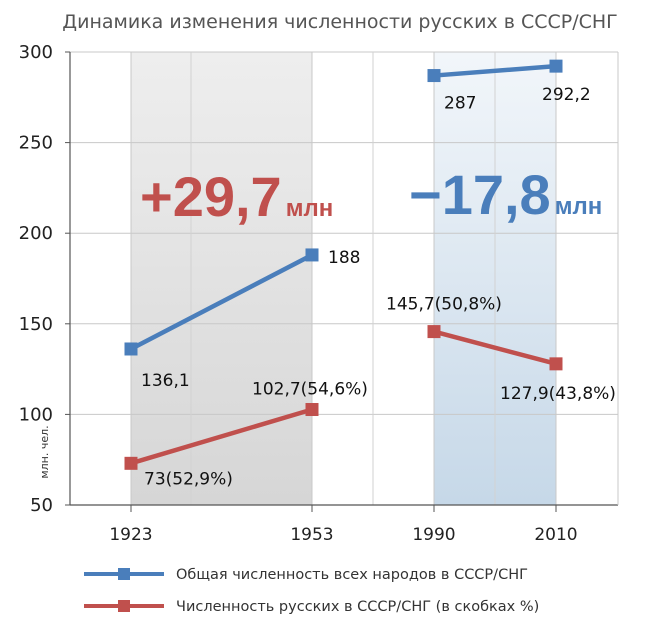 Image resolution: width=648 pixels, height=628 pixels. Describe the element at coordinates (444, 305) in the screenshot. I see `data-label: 145,7(50,8%)` at that location.